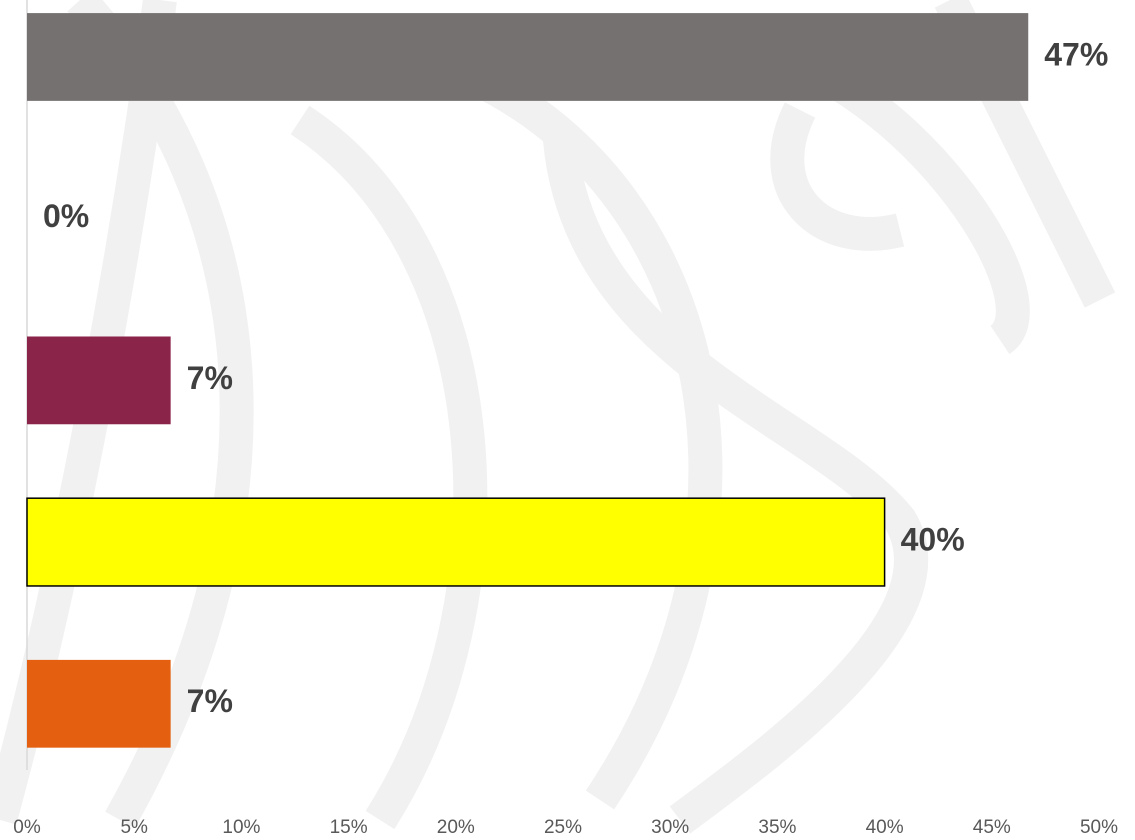 This screenshot has height=840, width=1135. What do you see at coordinates (134, 827) in the screenshot?
I see `x-tick-label: 5%` at bounding box center [134, 827].